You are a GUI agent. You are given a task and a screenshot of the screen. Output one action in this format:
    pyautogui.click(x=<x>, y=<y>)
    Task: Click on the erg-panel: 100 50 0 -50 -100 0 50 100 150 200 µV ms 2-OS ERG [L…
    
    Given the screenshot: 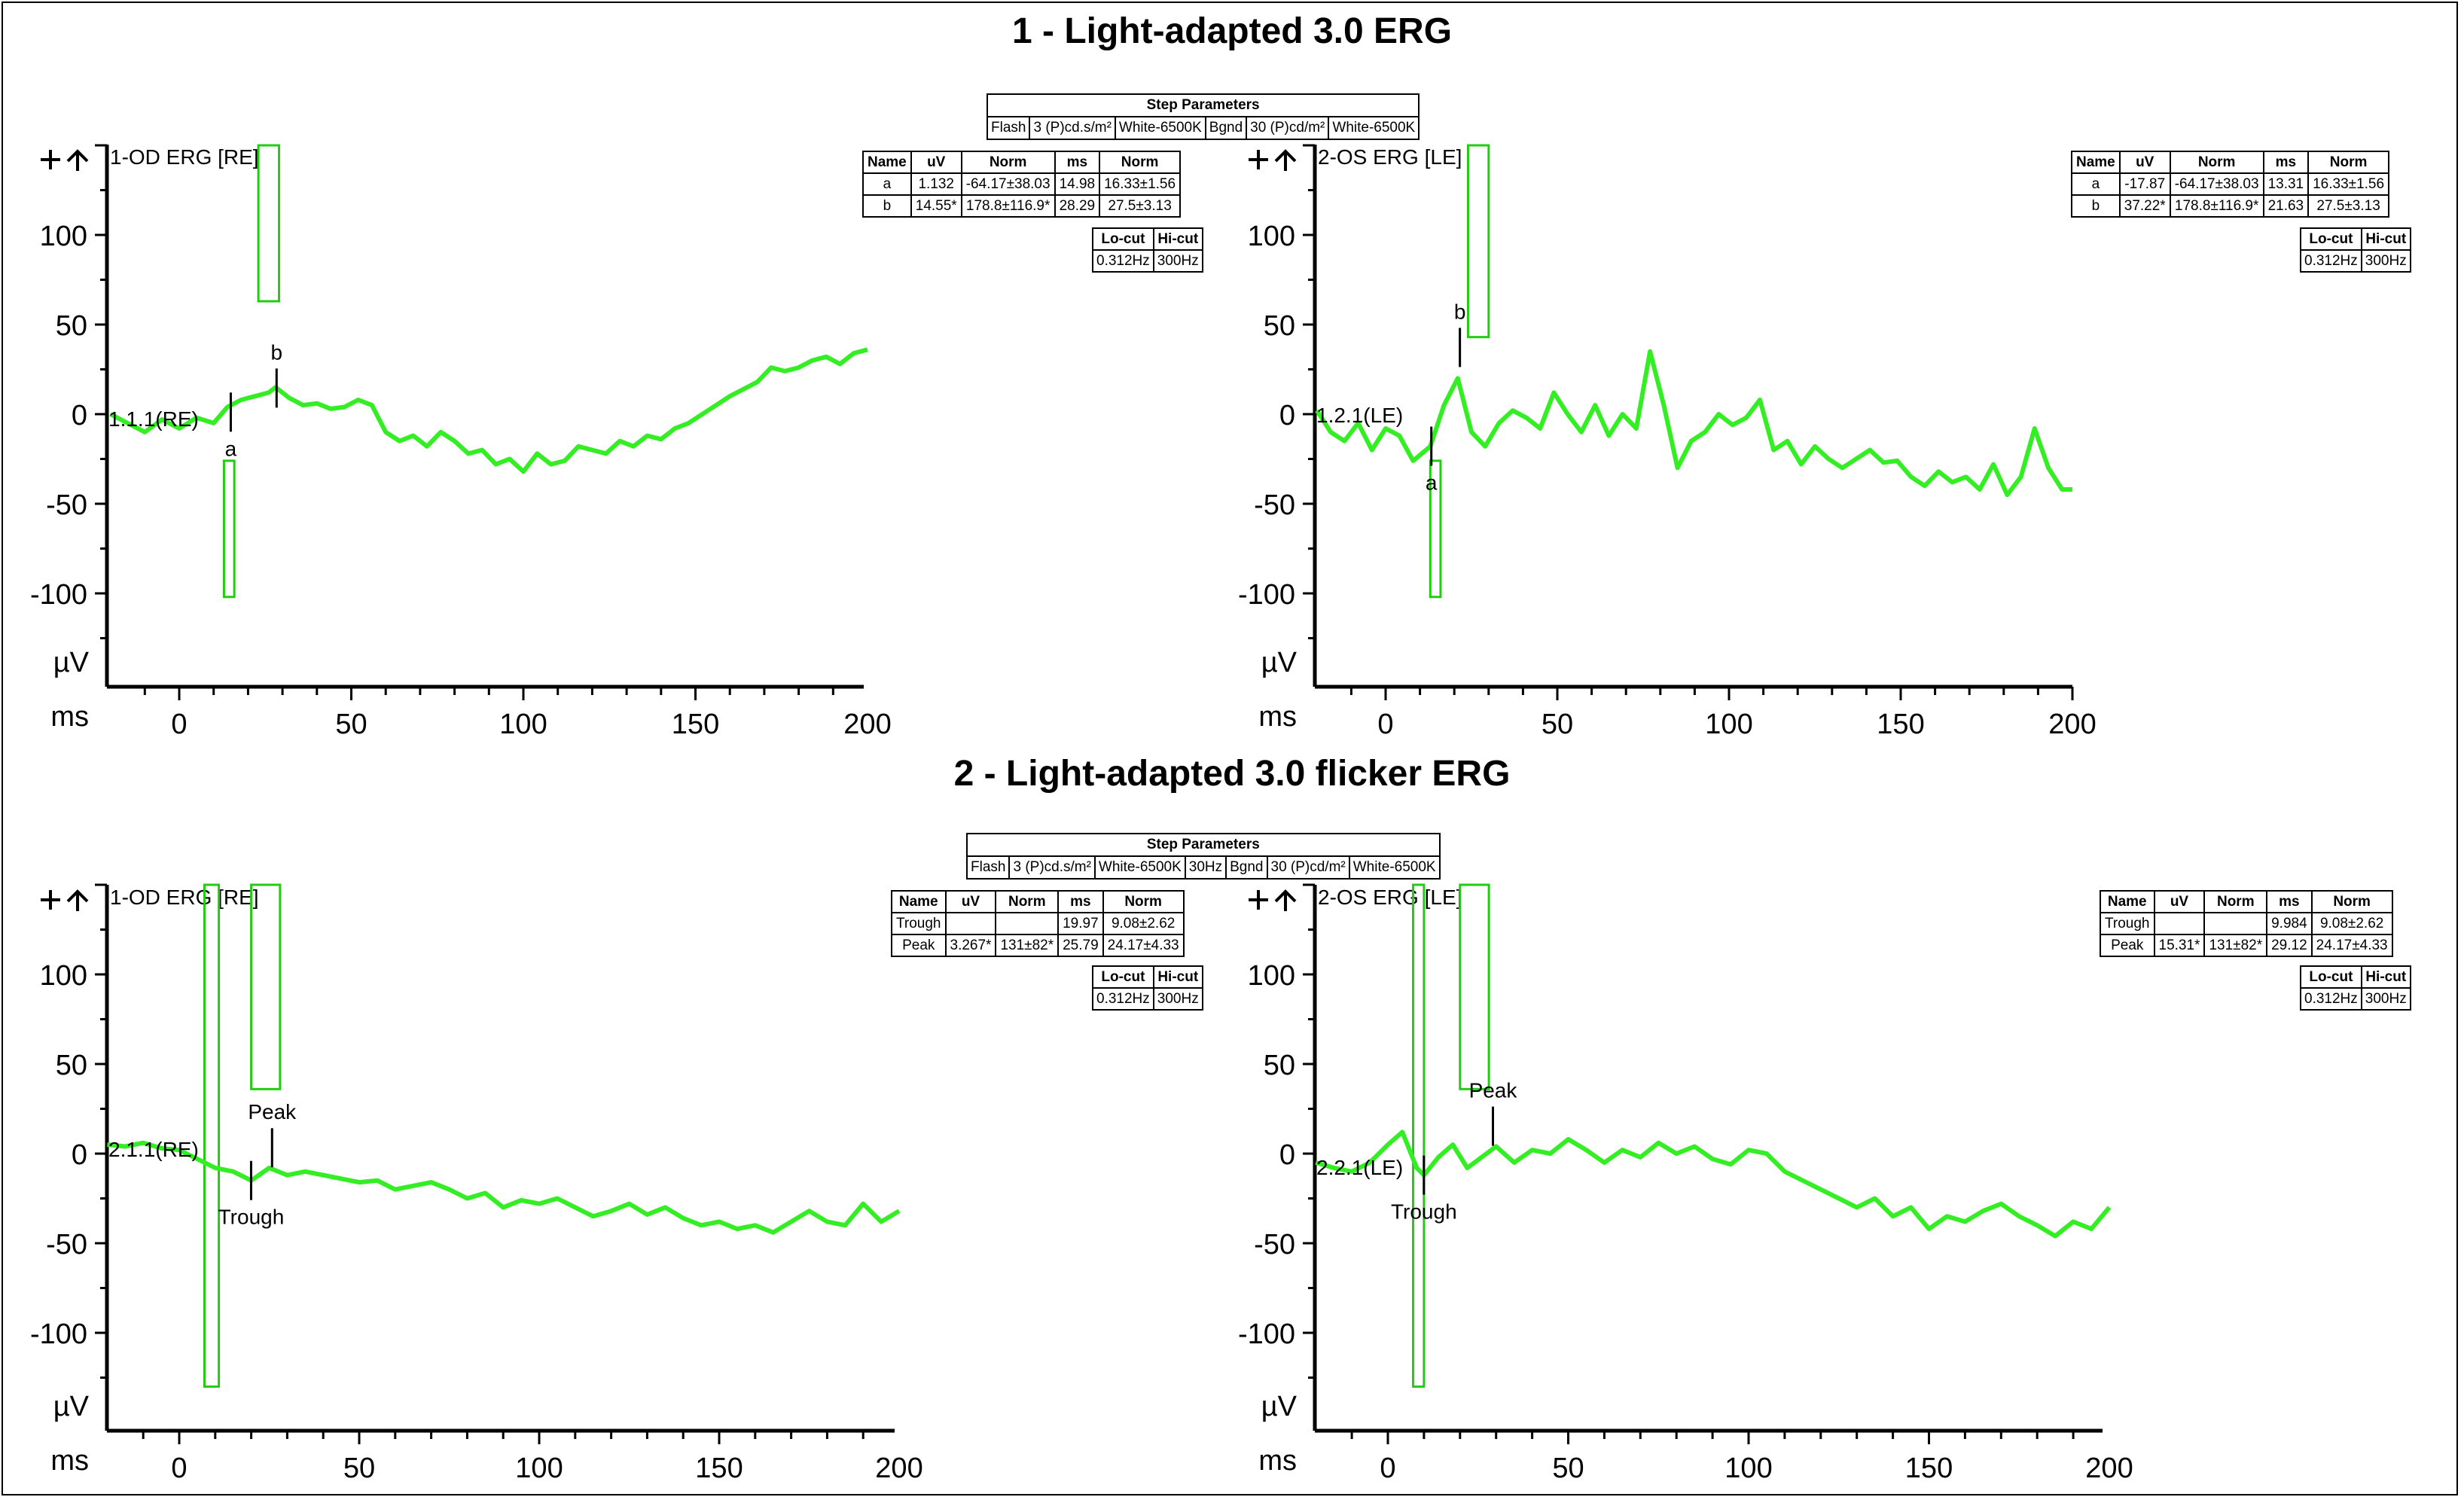 What is the action you would take?
    pyautogui.click(x=1686, y=1184)
    